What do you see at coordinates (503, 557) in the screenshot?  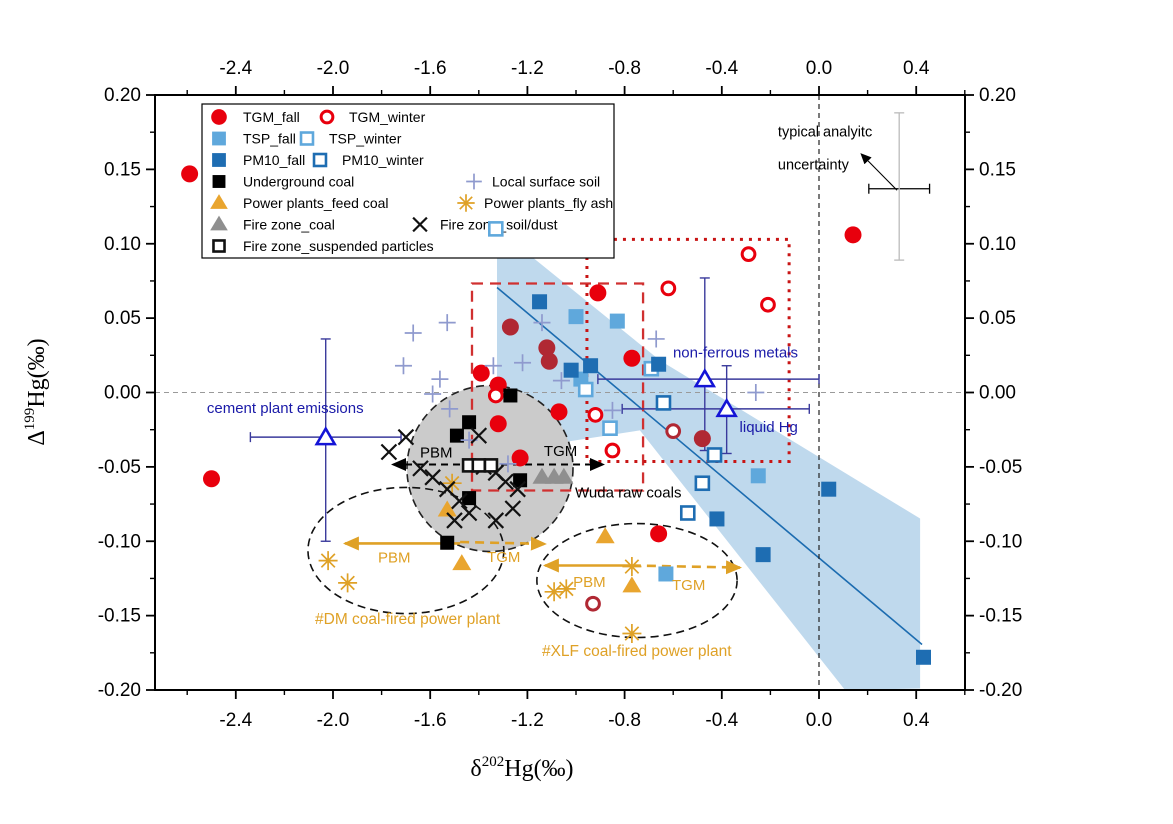 I see `annotation-label-9: TGM` at bounding box center [503, 557].